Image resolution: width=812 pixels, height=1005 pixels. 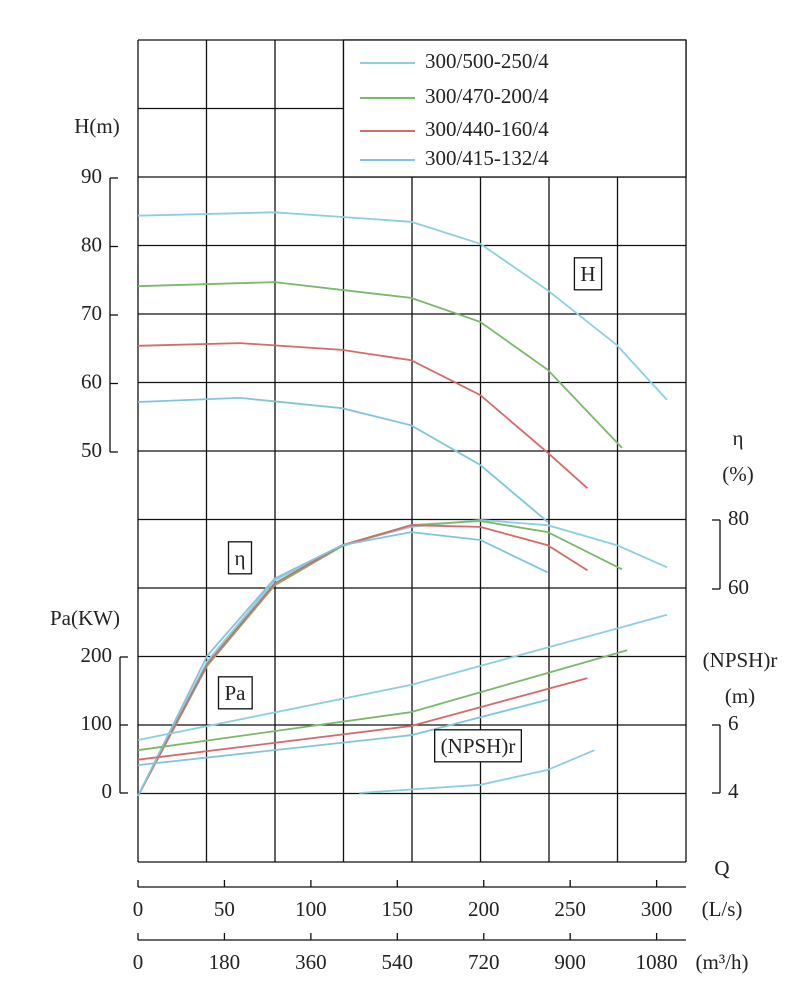 I want to click on x-tick-label: 540, so click(x=398, y=962).